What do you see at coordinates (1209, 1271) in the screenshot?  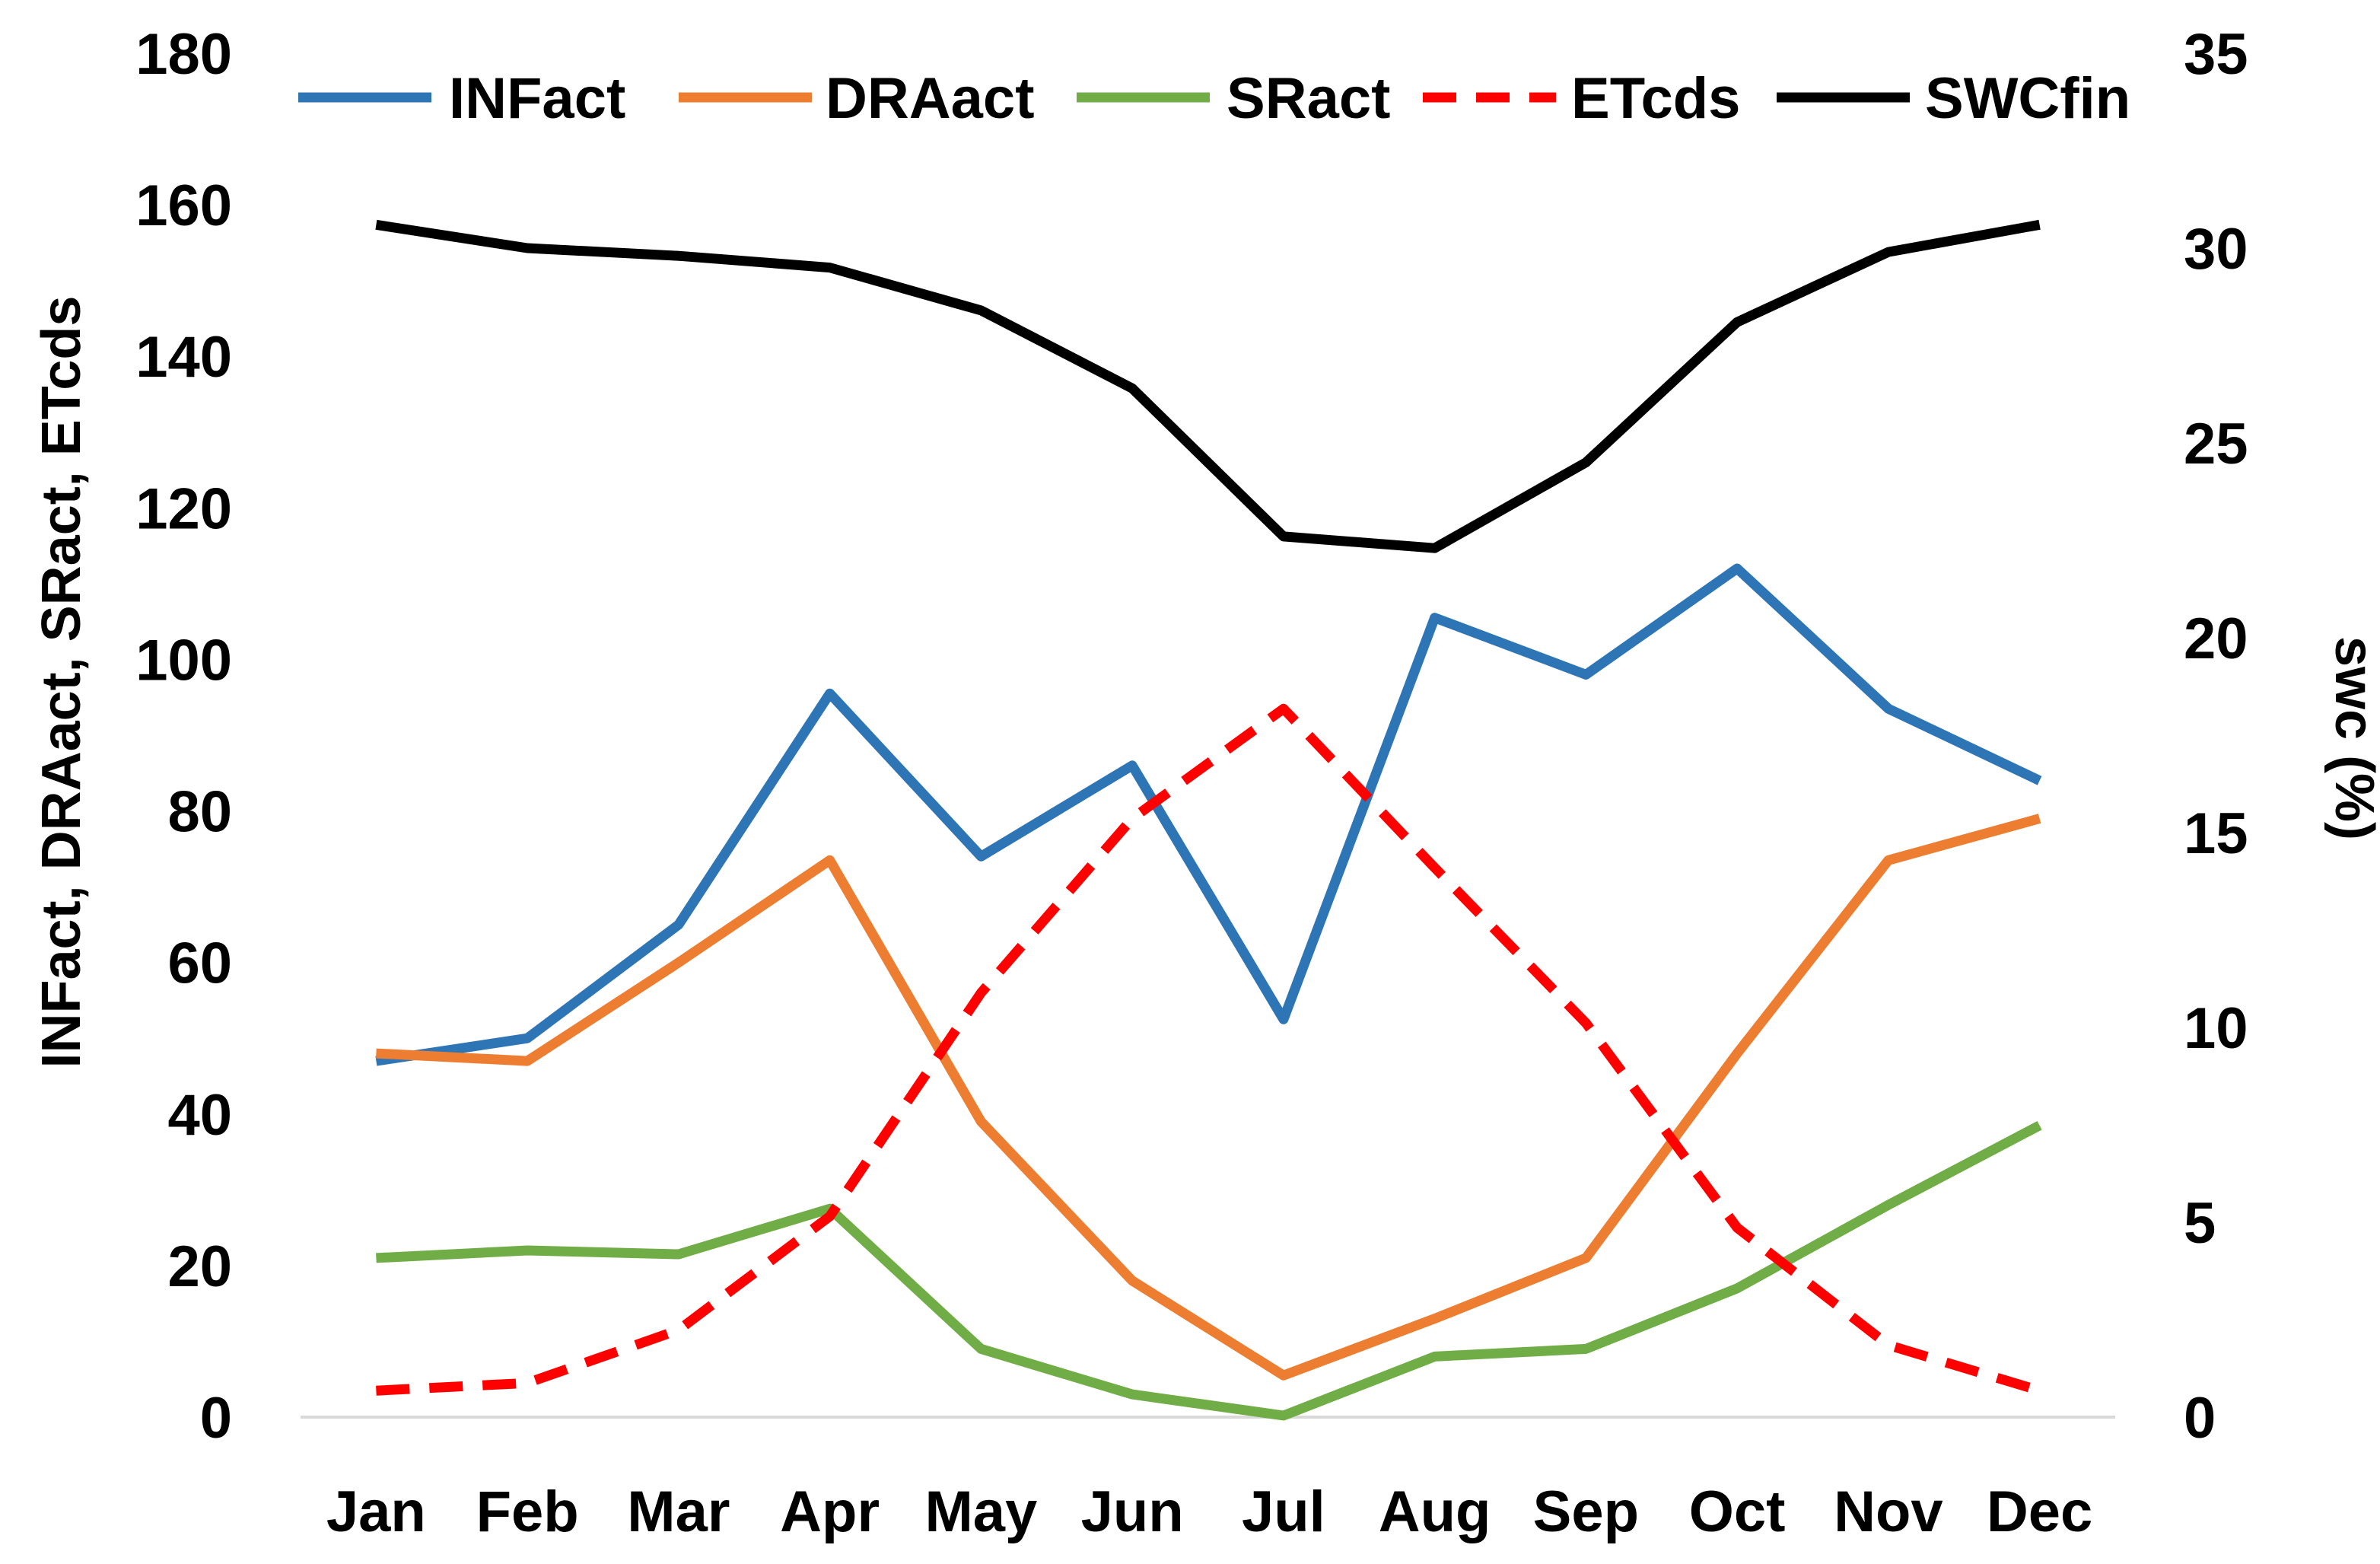 I see `series-line-sract` at bounding box center [1209, 1271].